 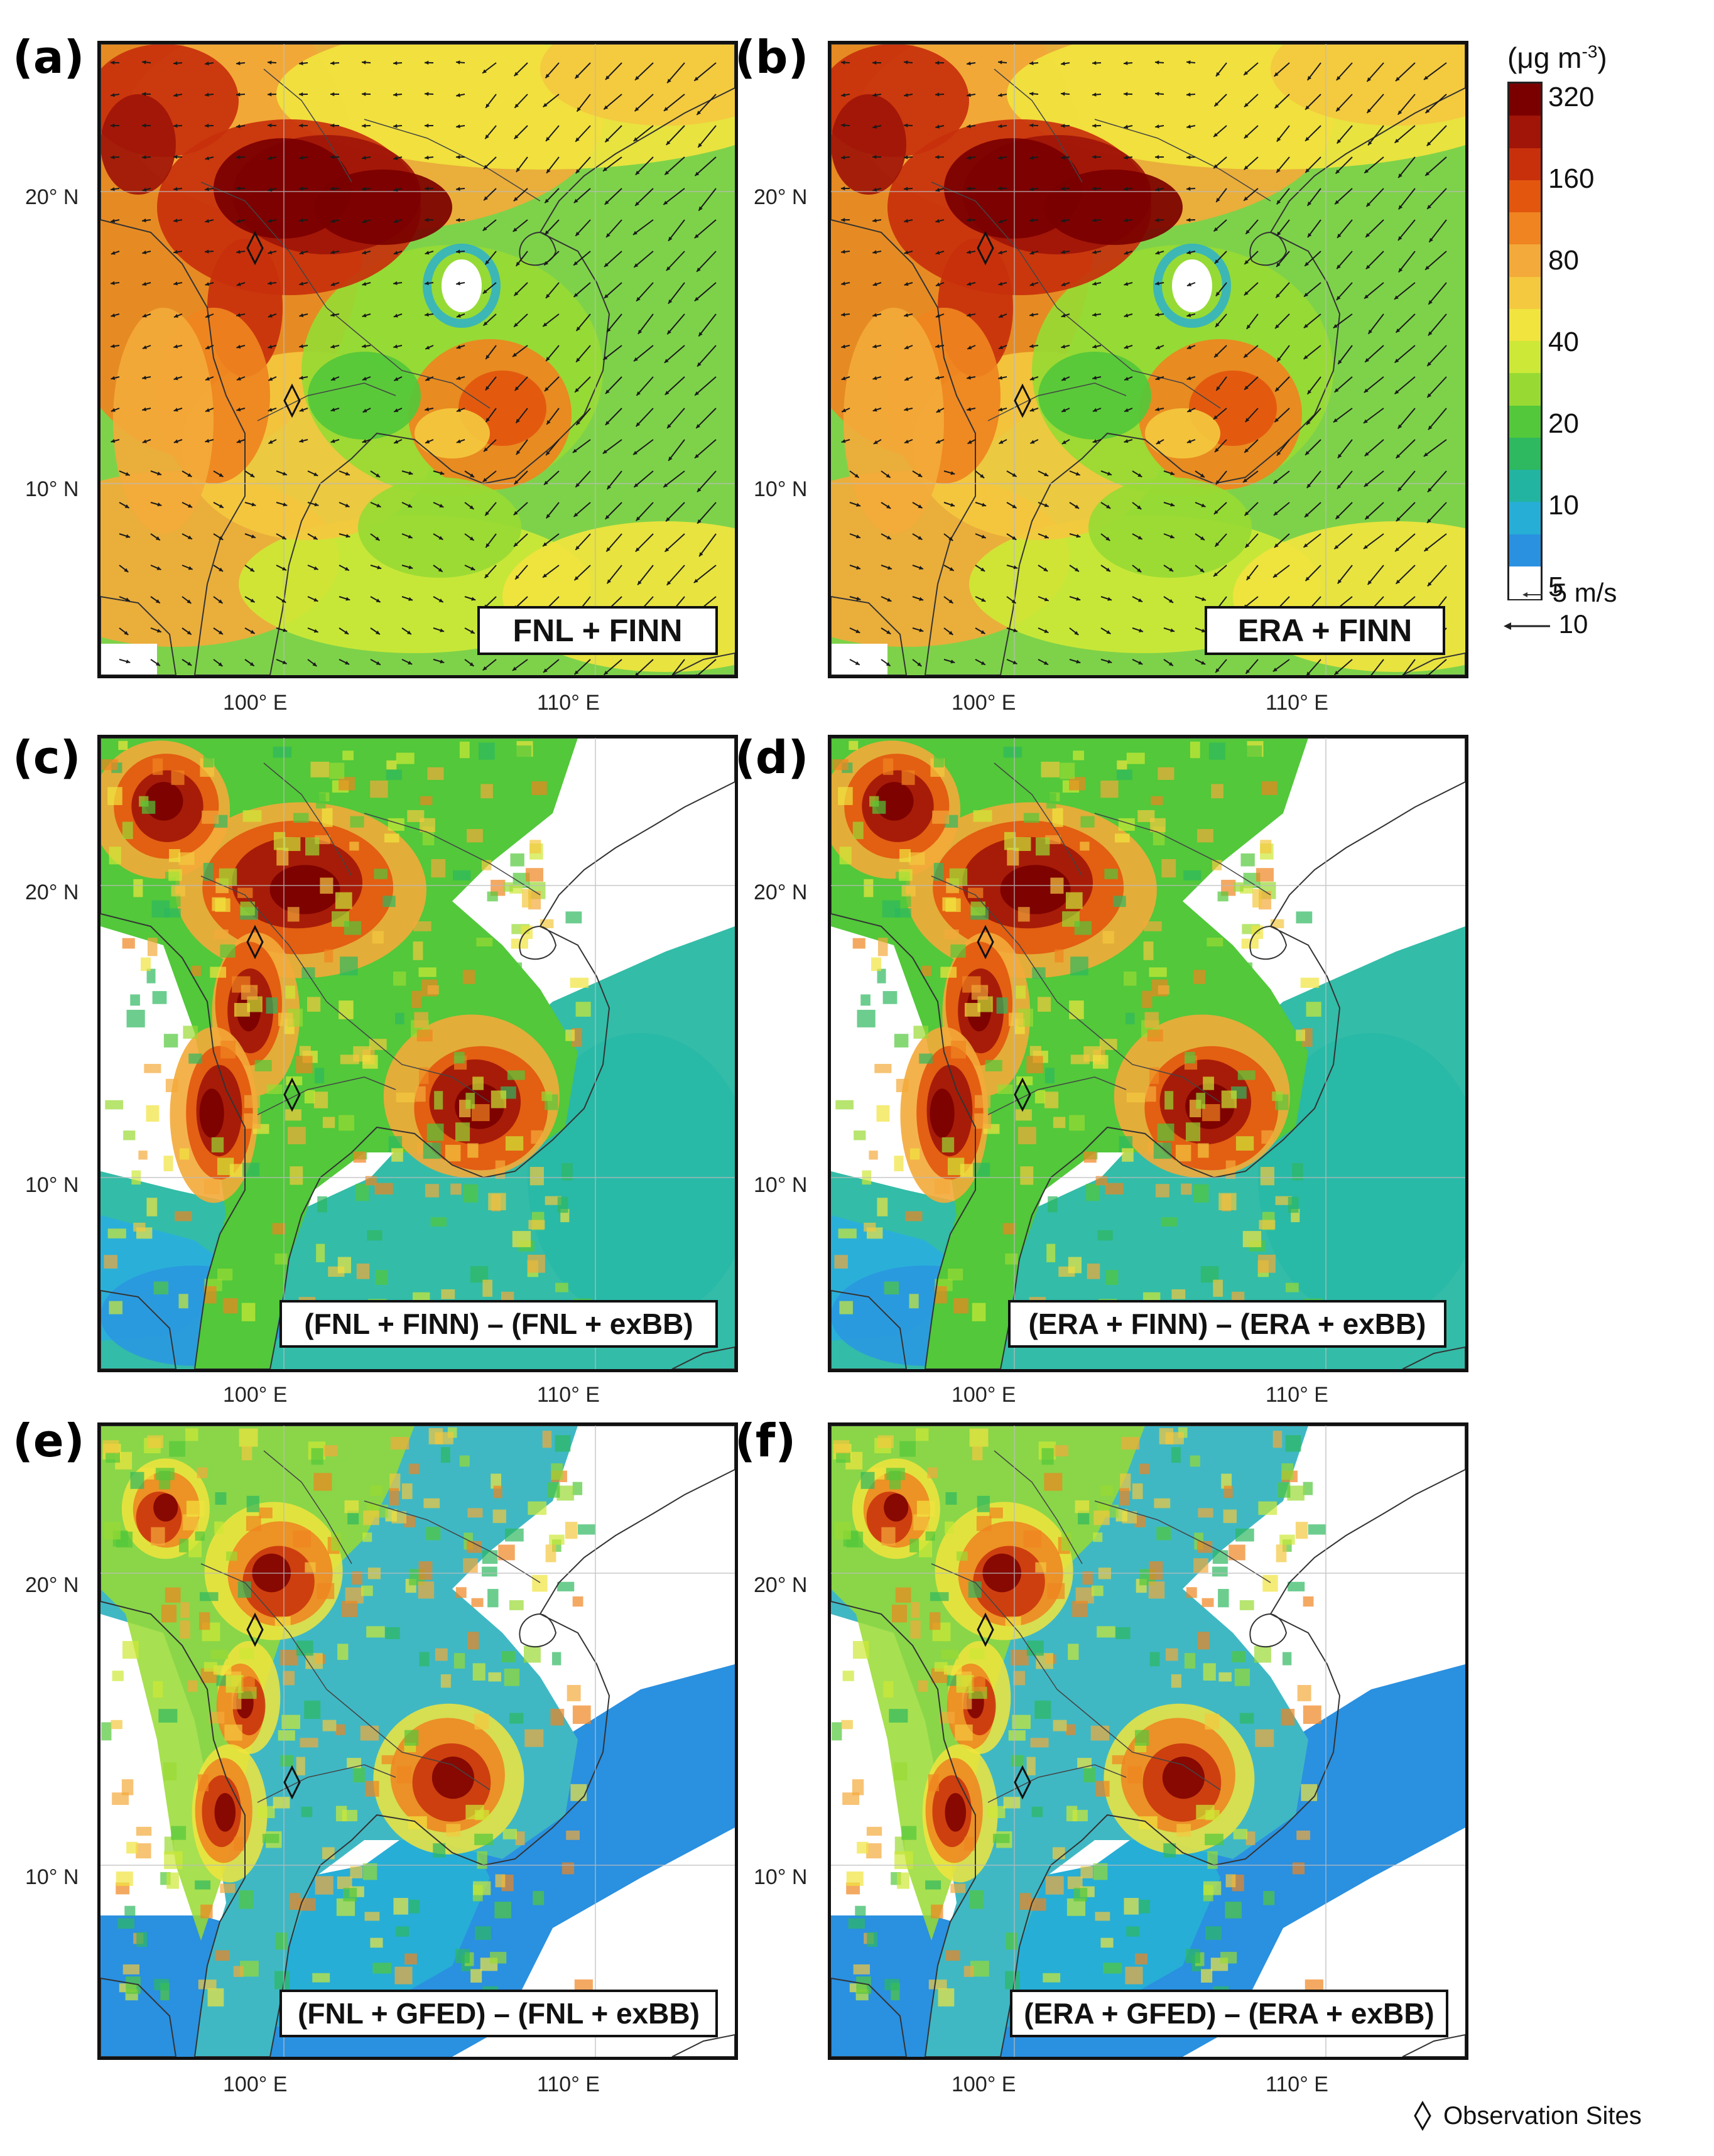 I want to click on panel-letter: (c), so click(x=47, y=757).